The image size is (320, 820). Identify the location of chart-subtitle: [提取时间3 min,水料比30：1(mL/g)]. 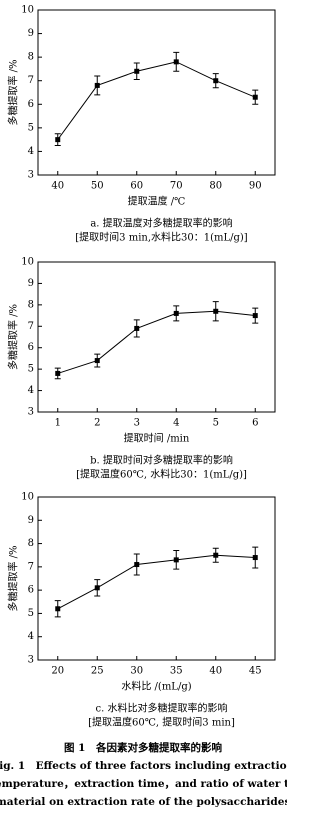
(161, 237).